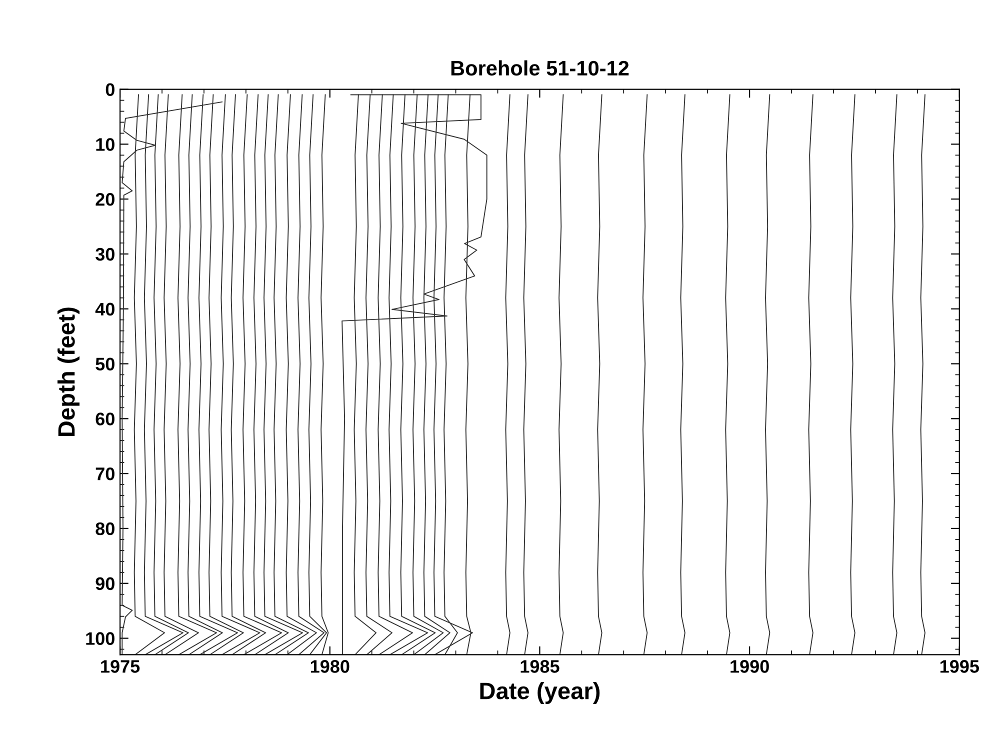  I want to click on y-tick-label: 60, so click(105, 419).